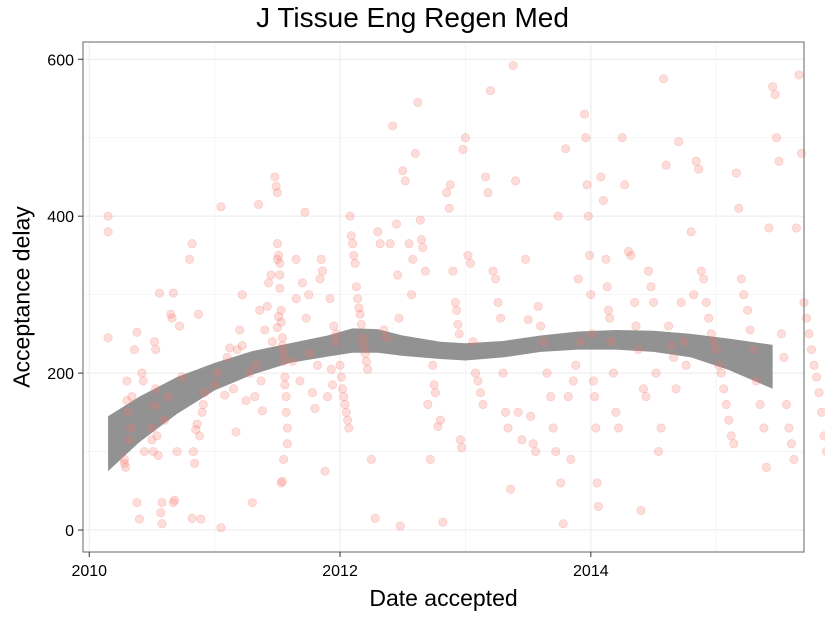 Image resolution: width=825 pixels, height=618 pixels. Describe the element at coordinates (89, 571) in the screenshot. I see `x-tick-label: 2010` at that location.